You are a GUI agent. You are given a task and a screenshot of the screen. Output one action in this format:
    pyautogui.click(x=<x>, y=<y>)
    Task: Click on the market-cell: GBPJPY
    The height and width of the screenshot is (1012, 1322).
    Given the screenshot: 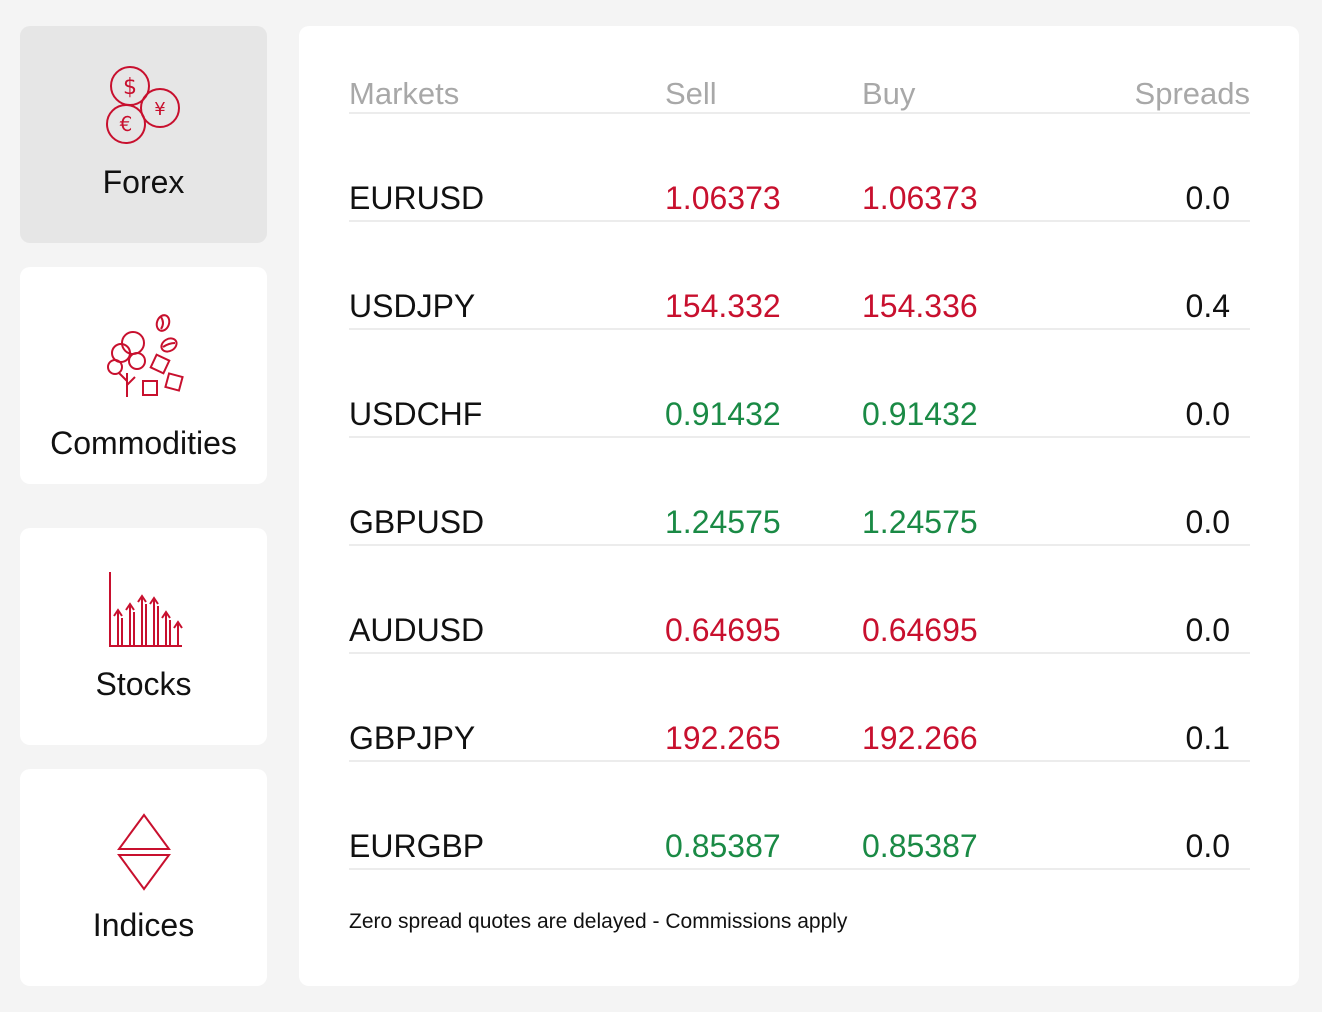 What is the action you would take?
    pyautogui.click(x=412, y=738)
    